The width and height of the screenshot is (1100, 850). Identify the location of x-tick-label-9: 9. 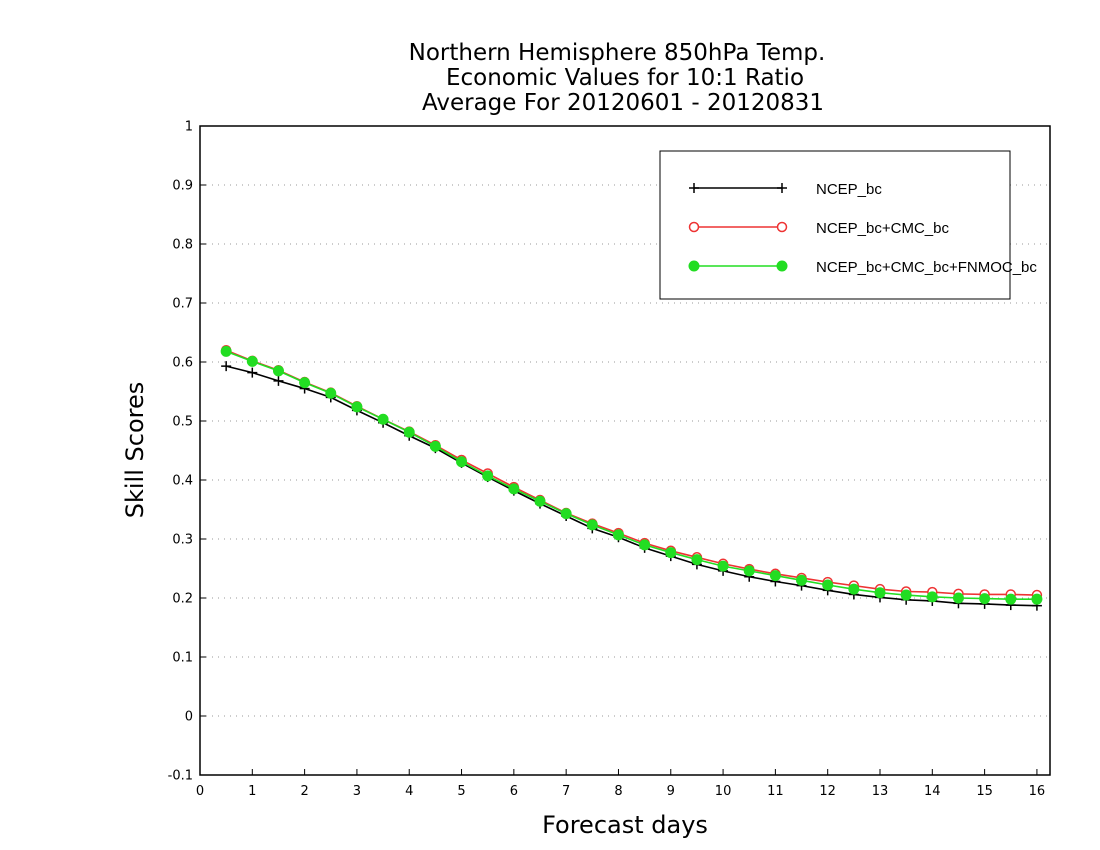
(671, 791).